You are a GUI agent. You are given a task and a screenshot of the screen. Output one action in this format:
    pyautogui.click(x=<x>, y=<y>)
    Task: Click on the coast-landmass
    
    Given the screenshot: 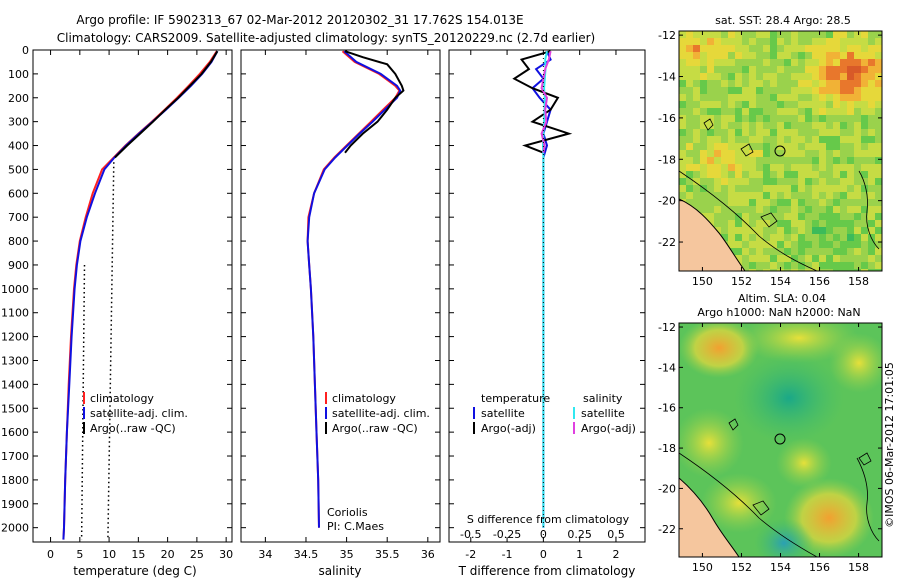 What is the action you would take?
    pyautogui.click(x=712, y=234)
    